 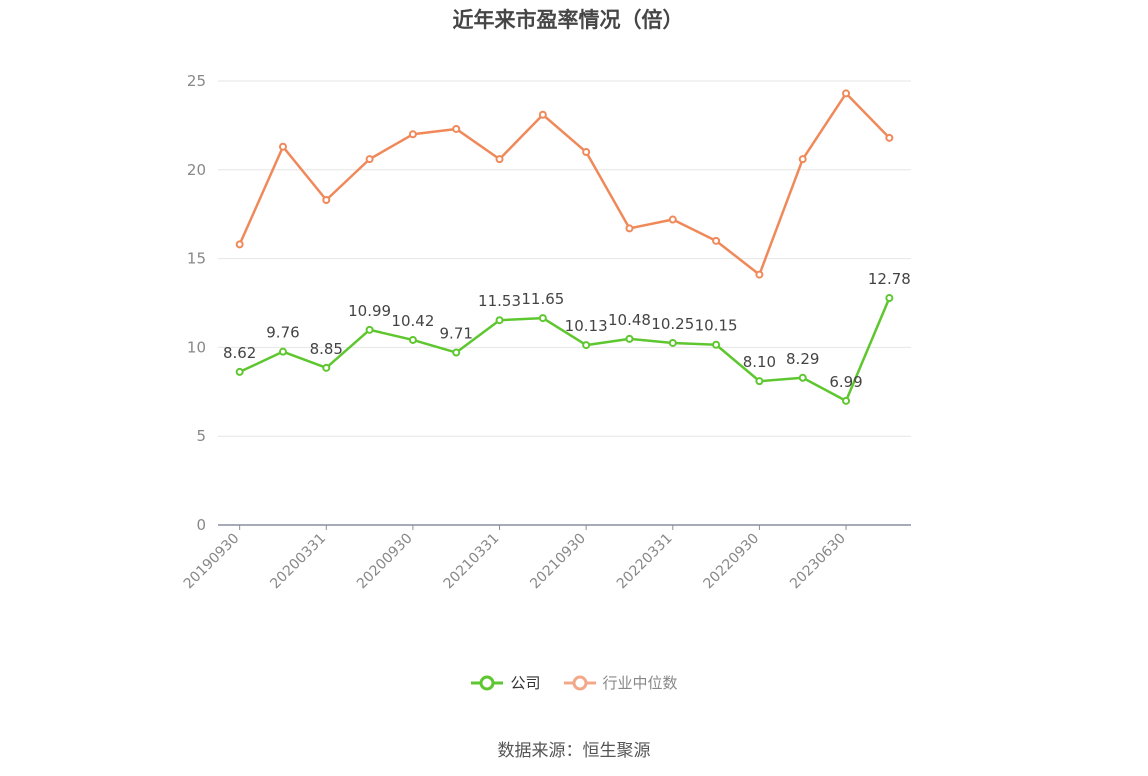 What do you see at coordinates (645, 562) in the screenshot?
I see `x-tick-label: 20220331` at bounding box center [645, 562].